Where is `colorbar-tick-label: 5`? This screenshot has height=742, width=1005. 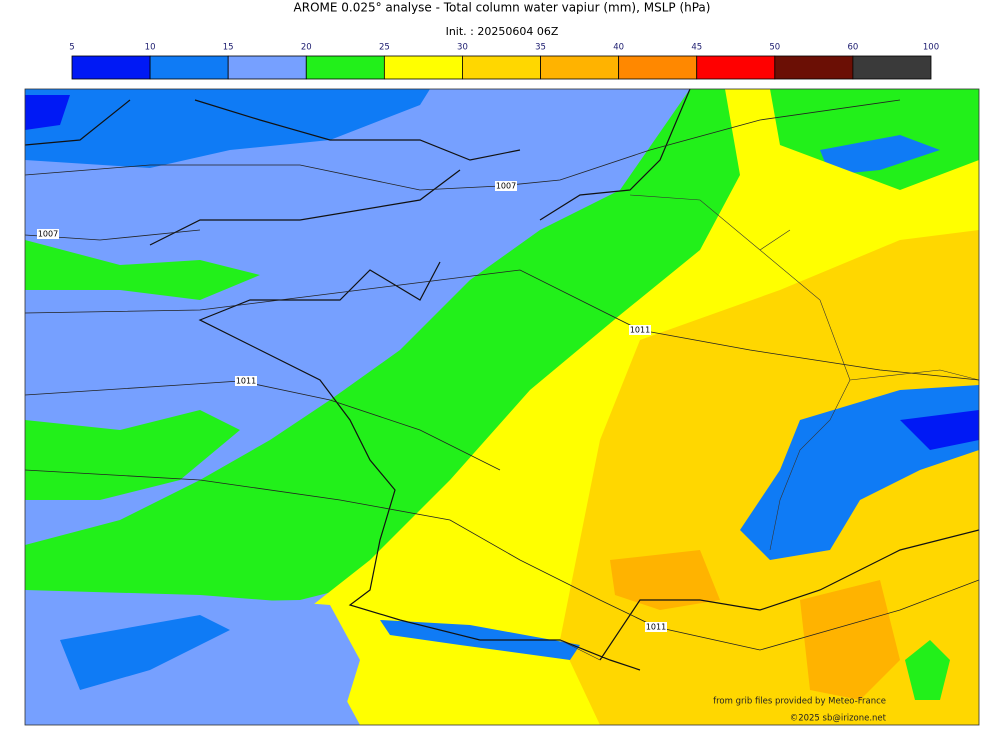 colorbar-tick-label: 5 is located at coordinates (71, 48).